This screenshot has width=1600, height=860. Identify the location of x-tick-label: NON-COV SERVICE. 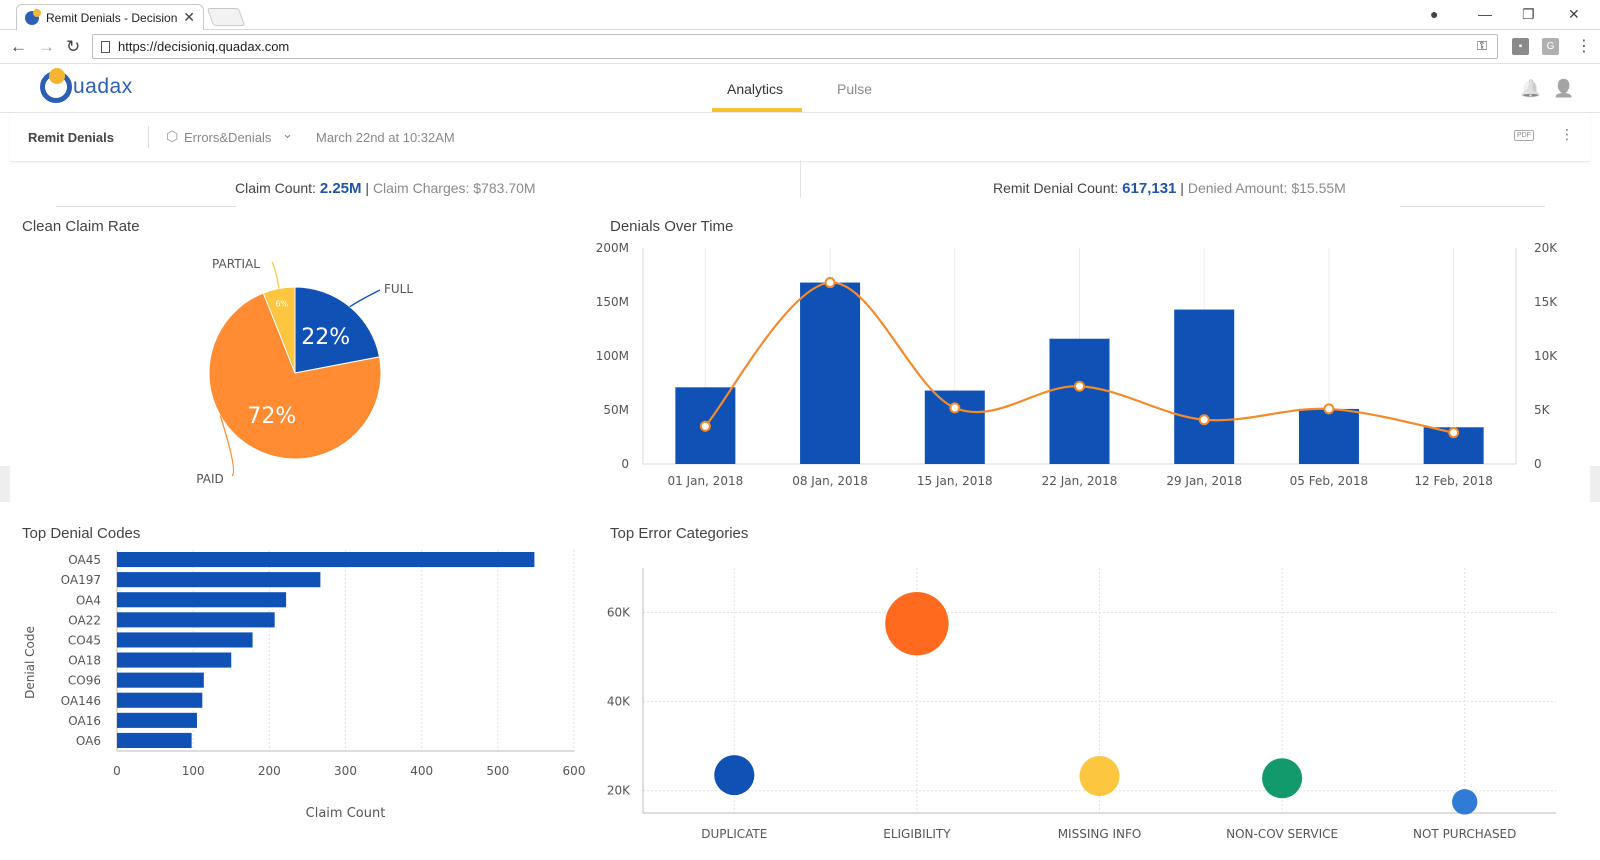
(1282, 834).